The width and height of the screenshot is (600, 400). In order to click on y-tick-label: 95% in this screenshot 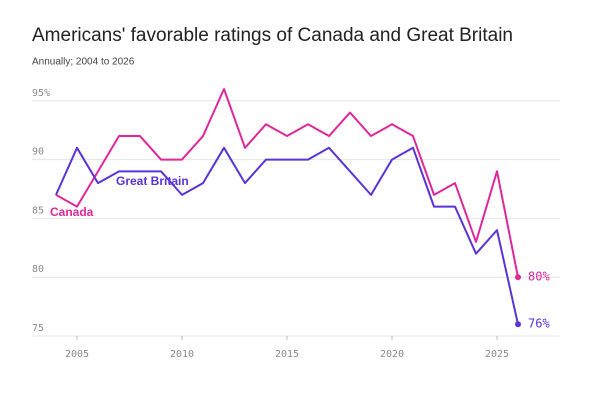, I will do `click(41, 93)`.